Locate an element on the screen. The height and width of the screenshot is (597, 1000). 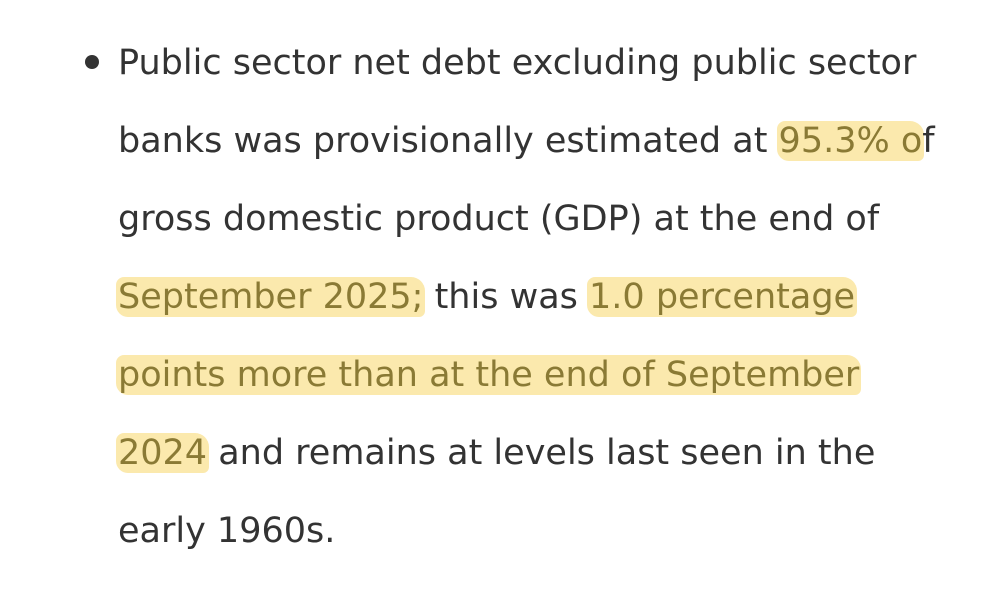
highlighted-text: 2024 is located at coordinates (163, 453).